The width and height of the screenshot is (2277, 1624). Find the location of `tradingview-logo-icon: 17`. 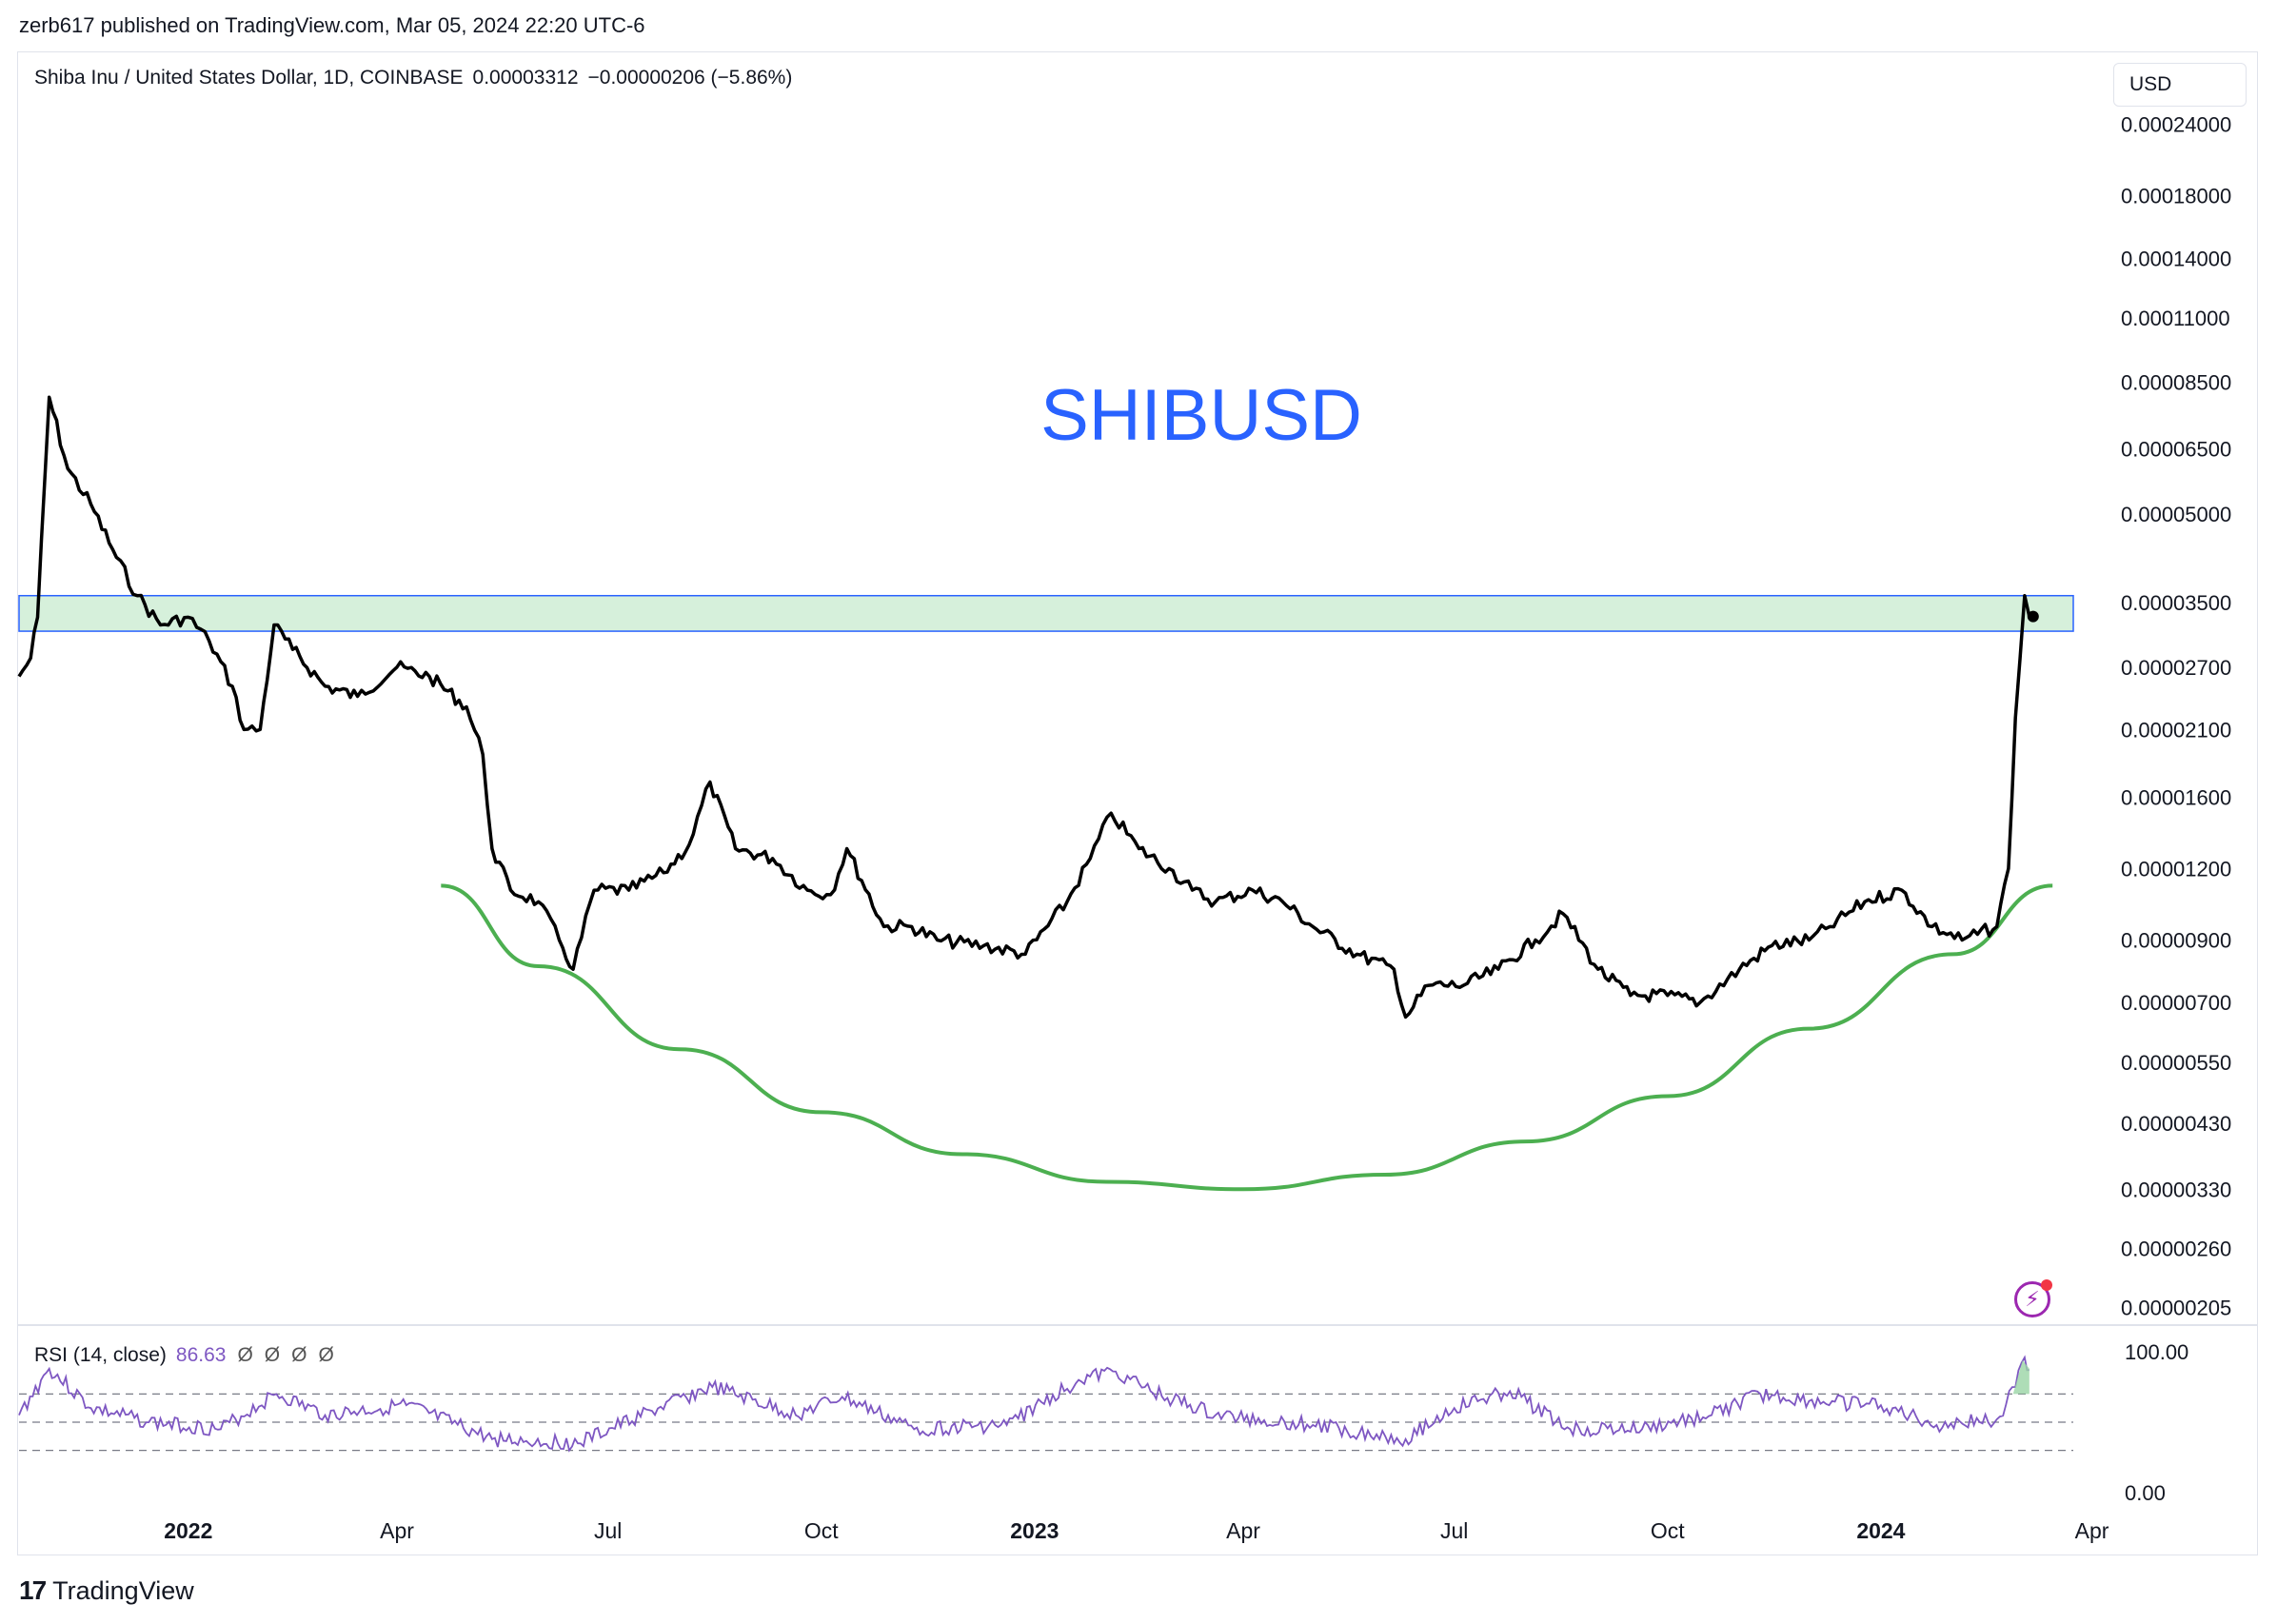

tradingview-logo-icon: 17 is located at coordinates (33, 1590).